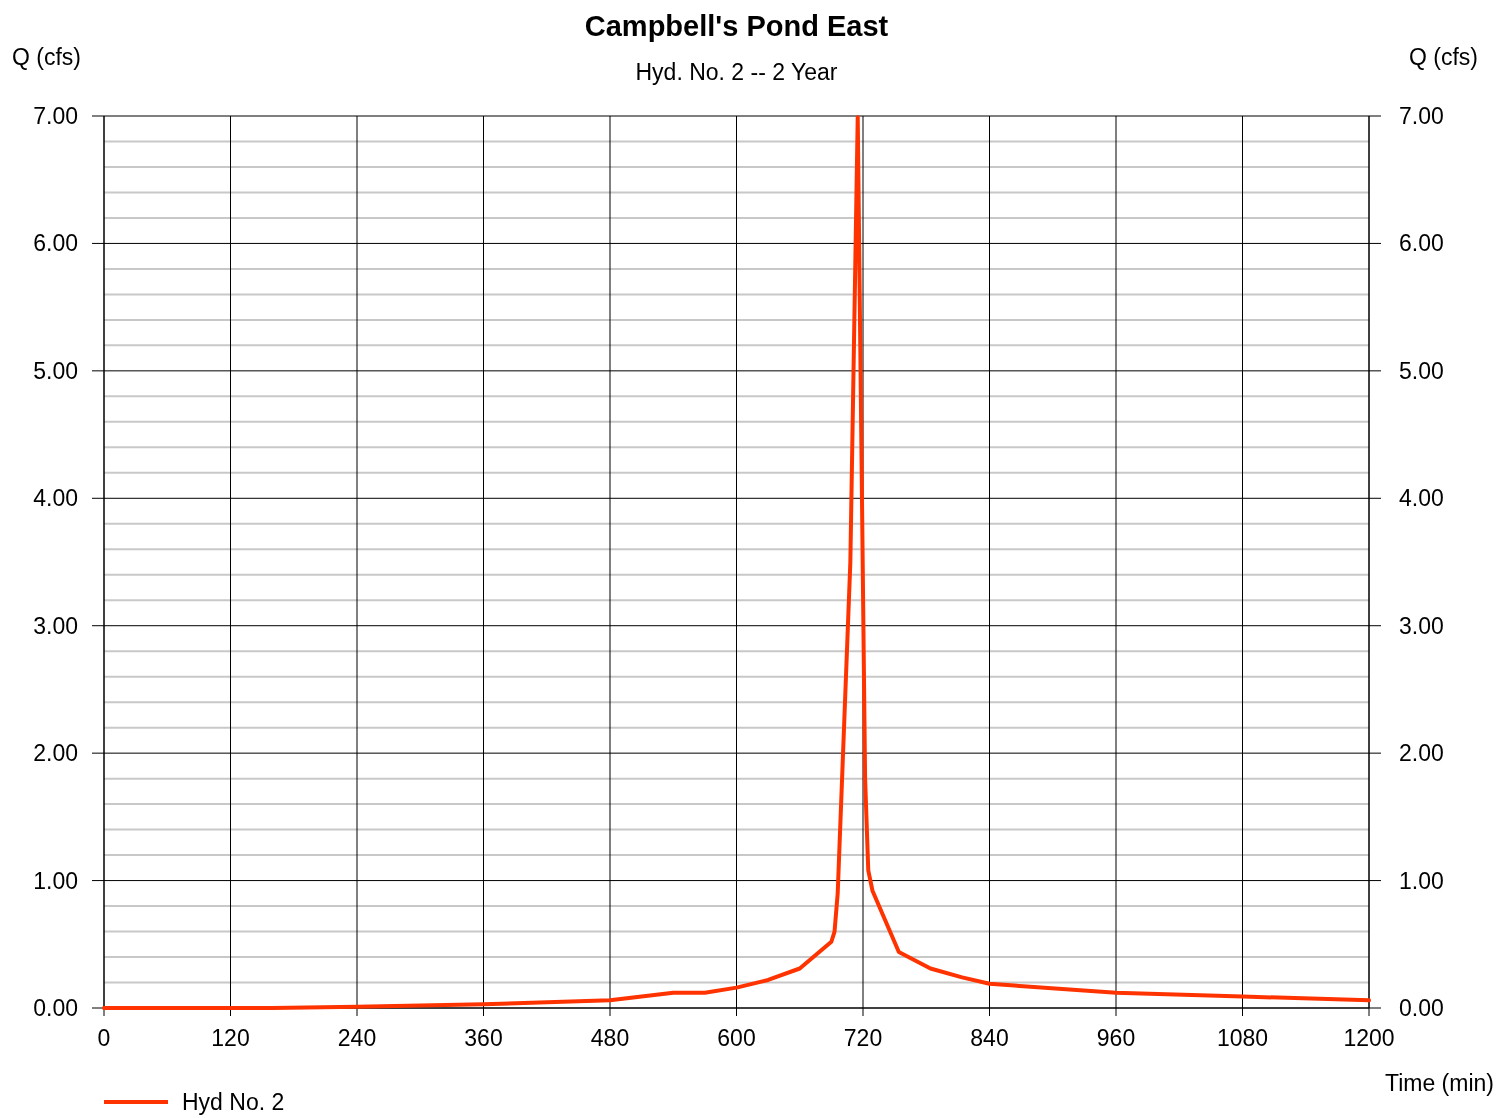 The image size is (1497, 1118). What do you see at coordinates (357, 1038) in the screenshot?
I see `x-tick-label: 240` at bounding box center [357, 1038].